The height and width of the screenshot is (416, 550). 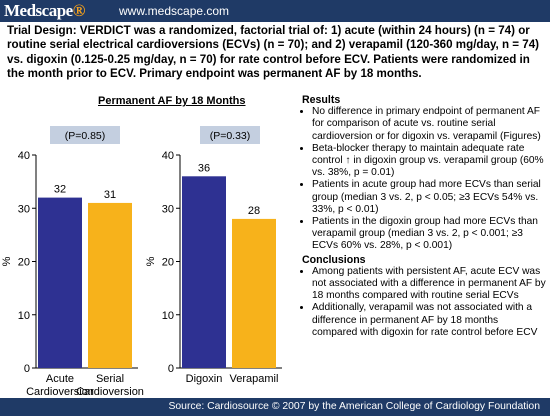 I want to click on pvalue-label: (P=0.85), so click(x=85, y=136).